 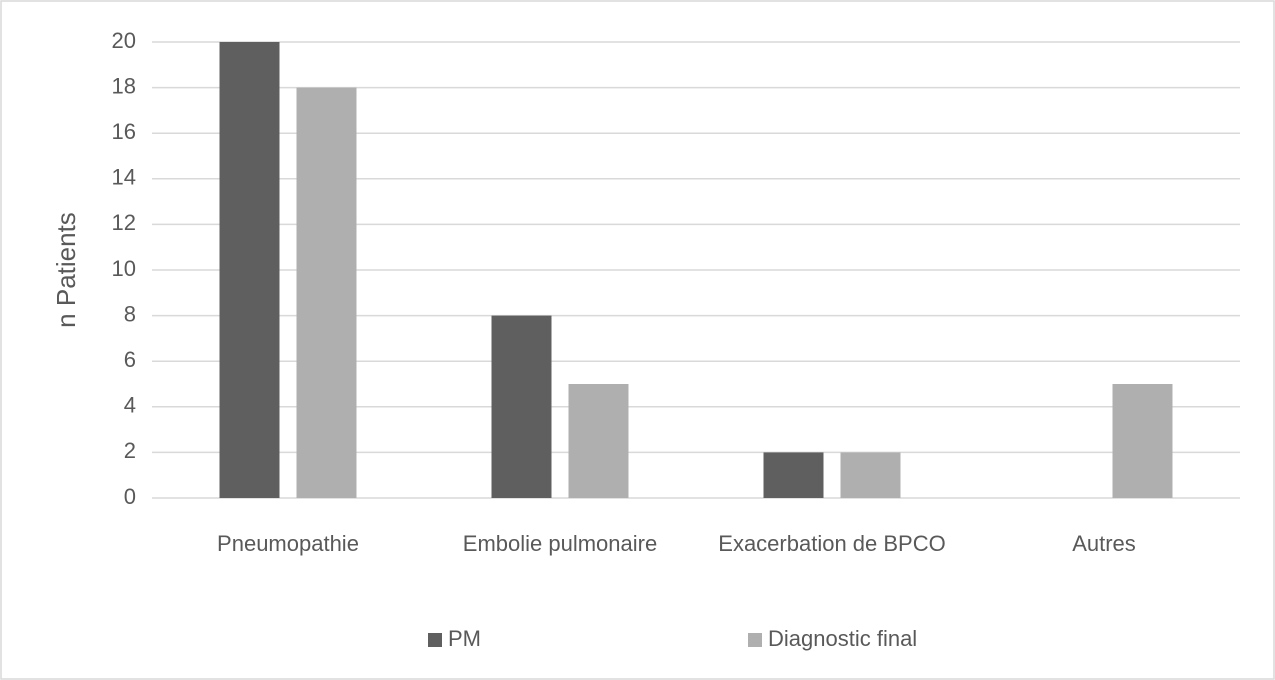 What do you see at coordinates (1104, 543) in the screenshot?
I see `x-tick-label: Autres` at bounding box center [1104, 543].